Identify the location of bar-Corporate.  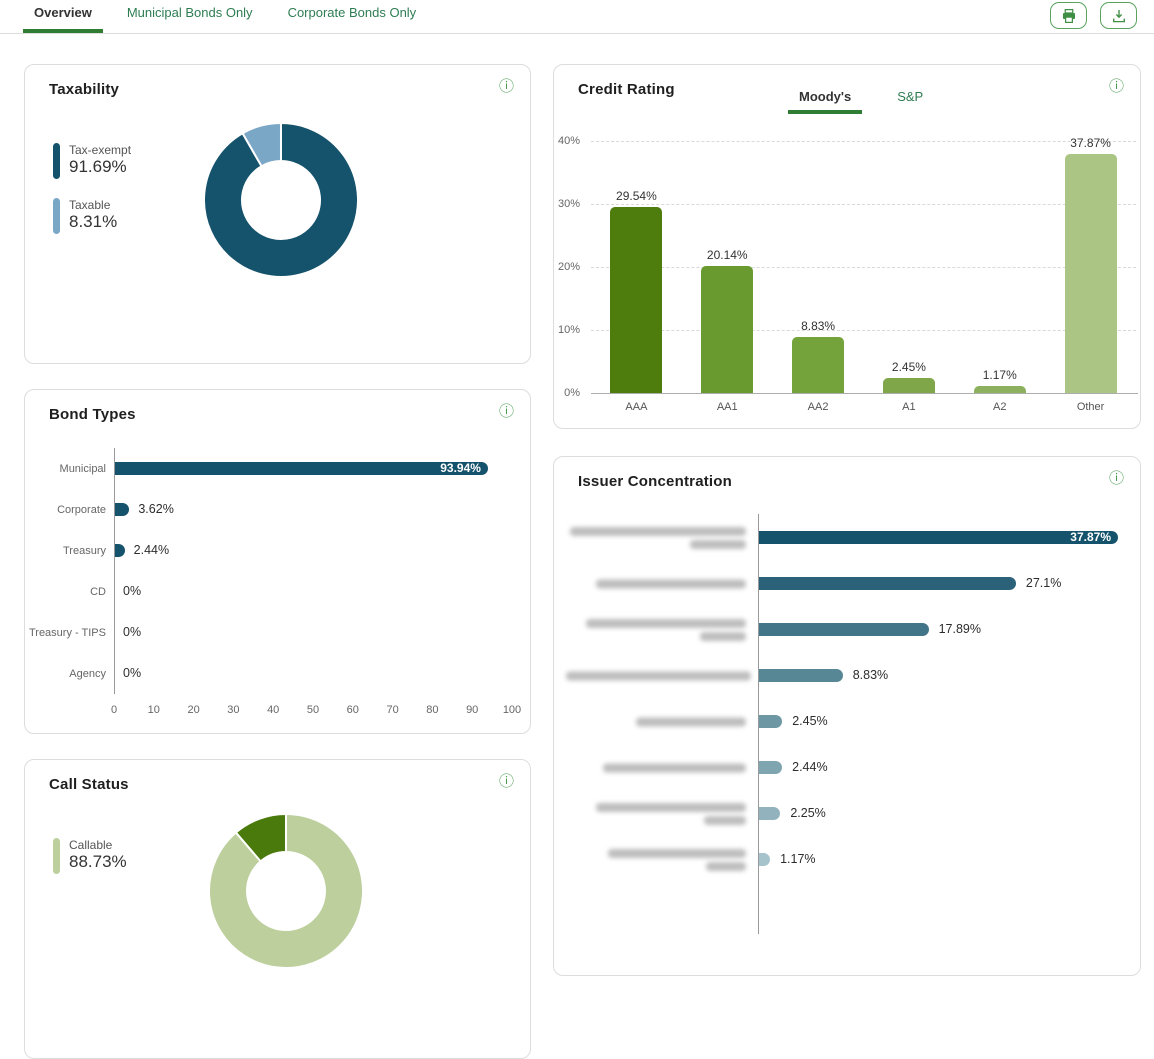
(122, 509).